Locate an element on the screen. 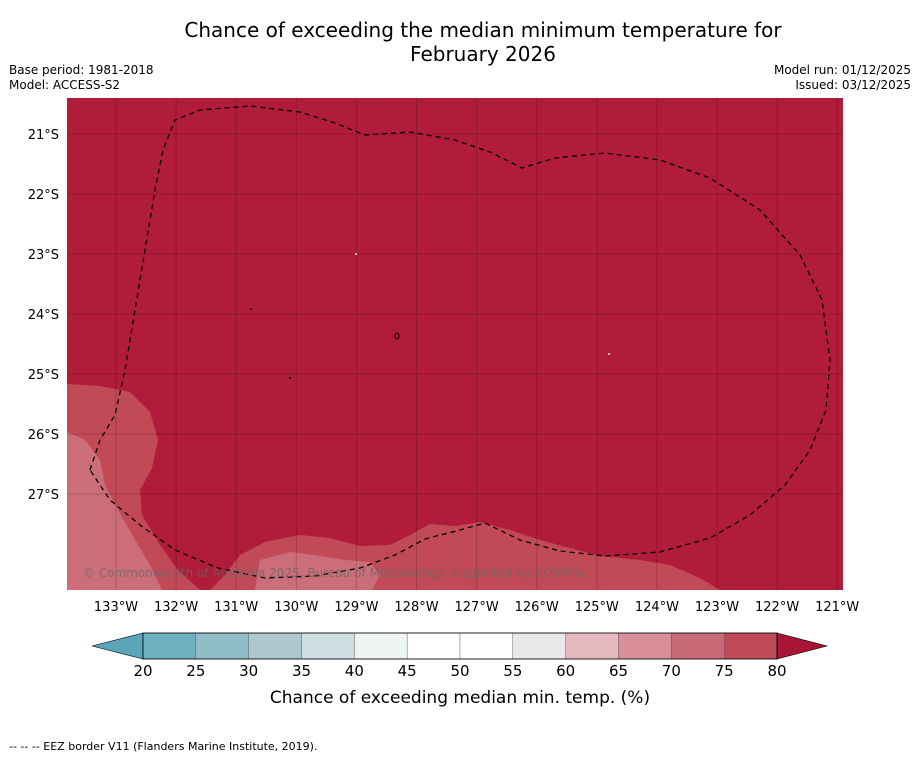 The width and height of the screenshot is (919, 758). colorbar-extend-low is located at coordinates (117, 646).